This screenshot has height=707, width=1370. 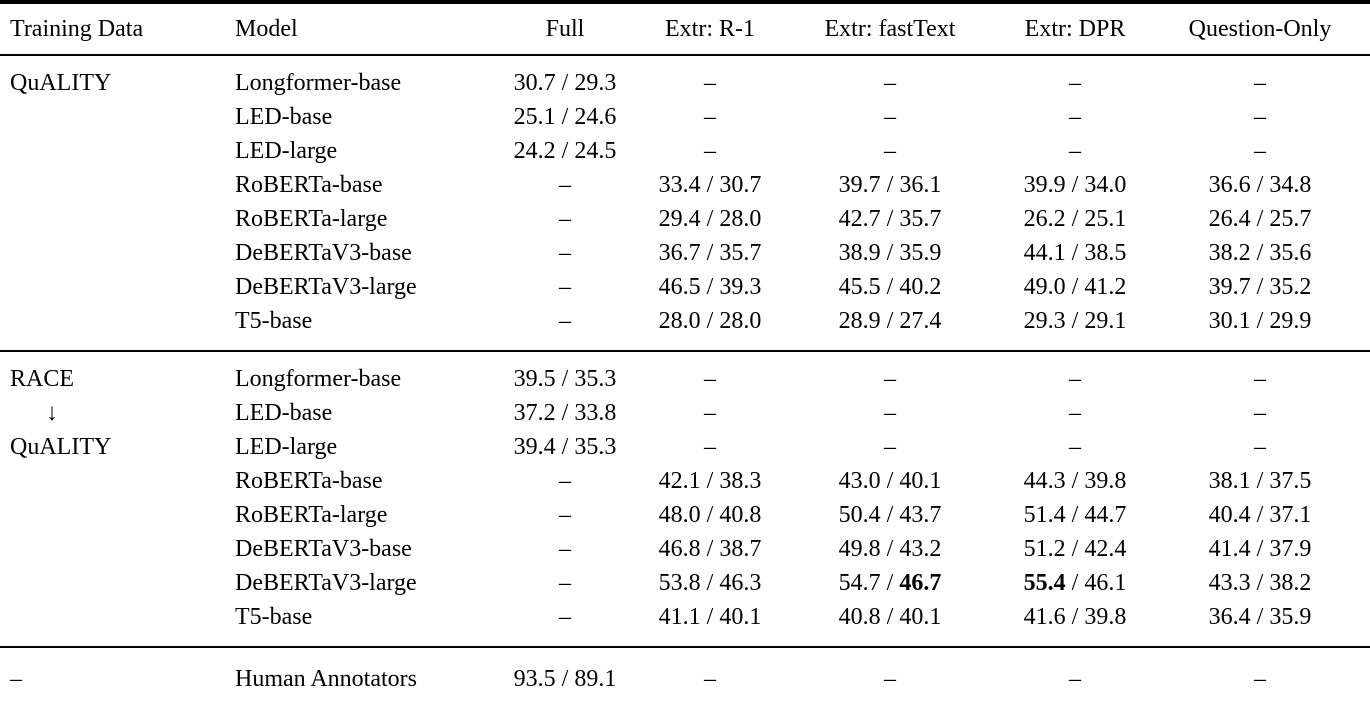 I want to click on metric-value: 36.6 / 34.8, so click(x=1260, y=184).